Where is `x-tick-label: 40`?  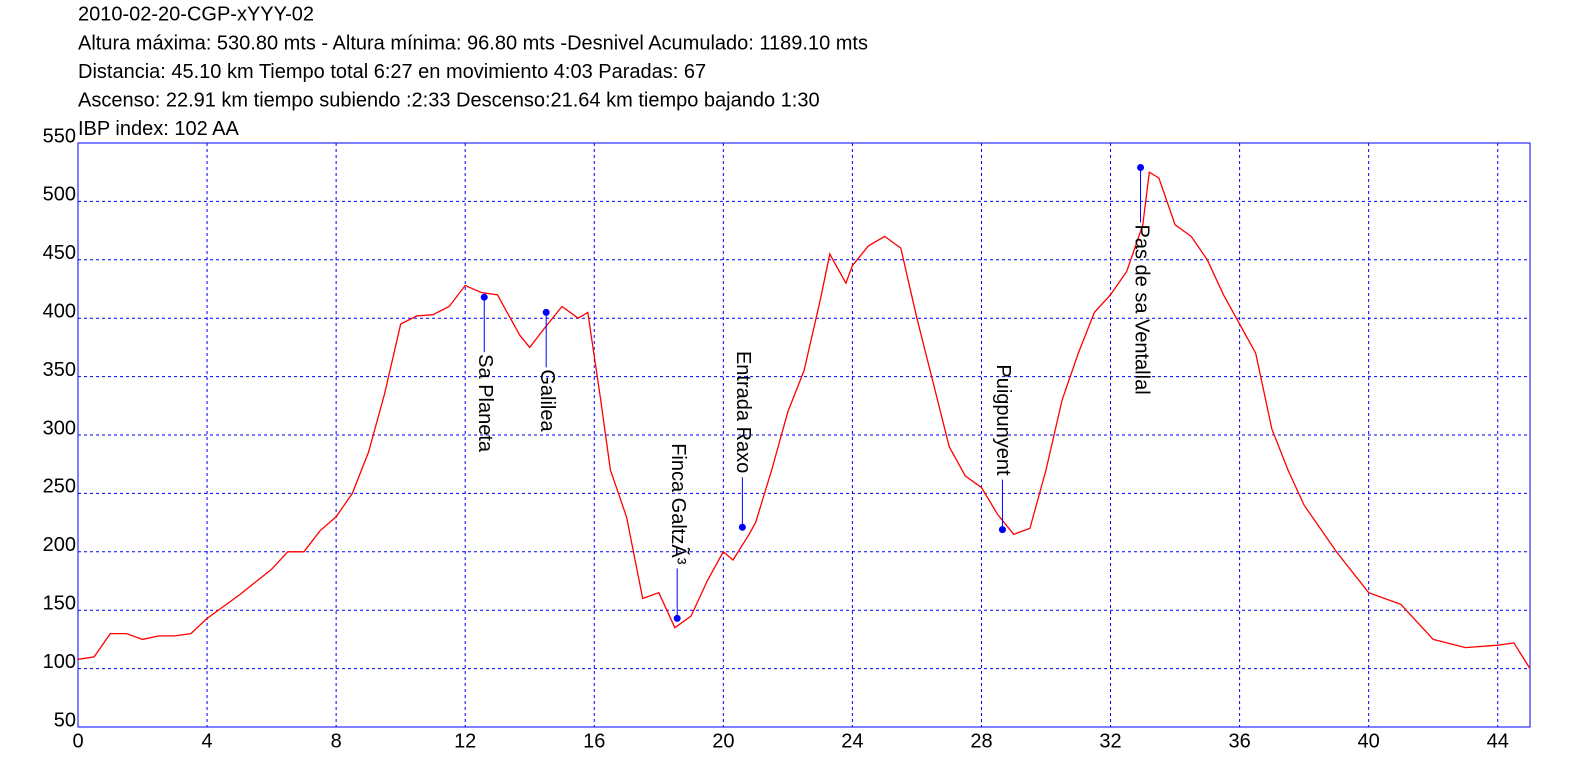 x-tick-label: 40 is located at coordinates (1369, 741).